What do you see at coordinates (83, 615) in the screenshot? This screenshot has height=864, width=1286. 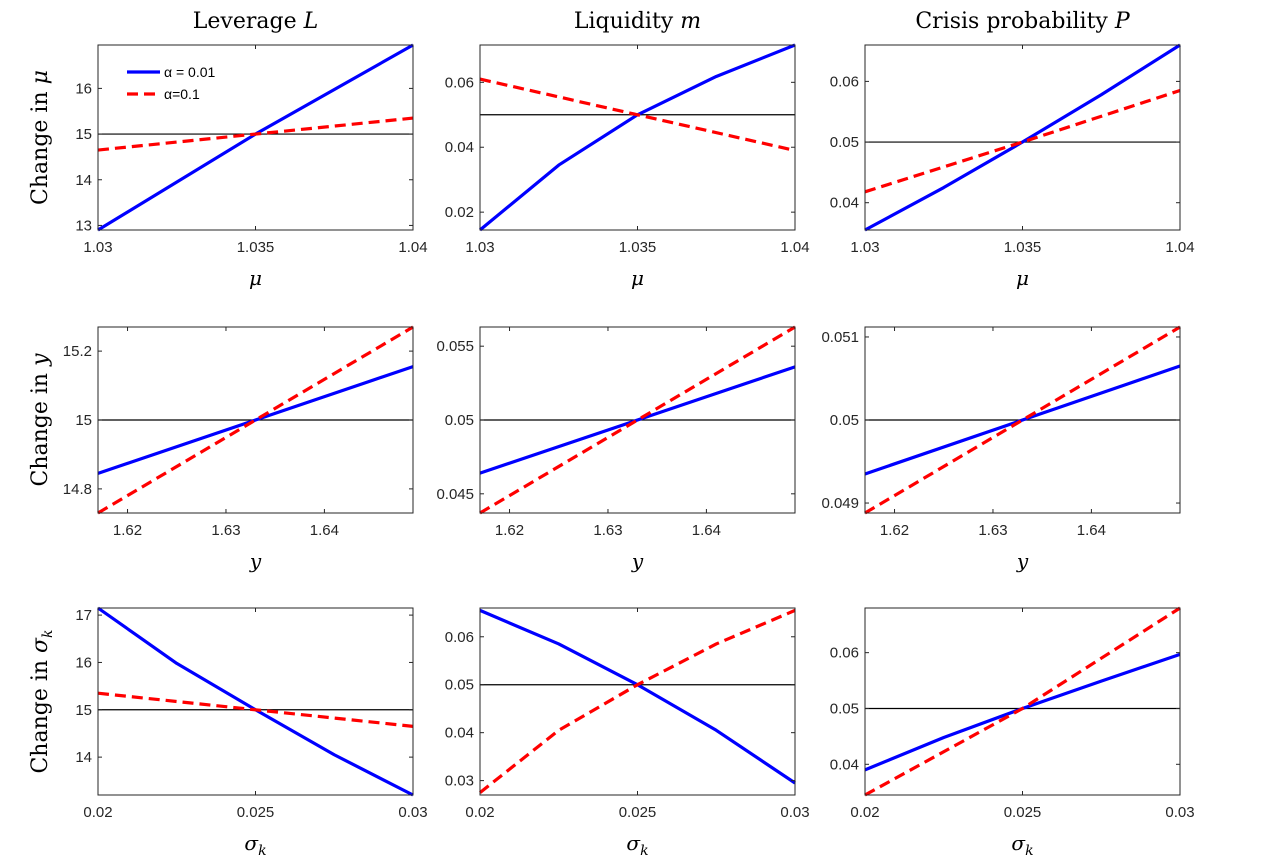 I see `y-tick-label: 17` at bounding box center [83, 615].